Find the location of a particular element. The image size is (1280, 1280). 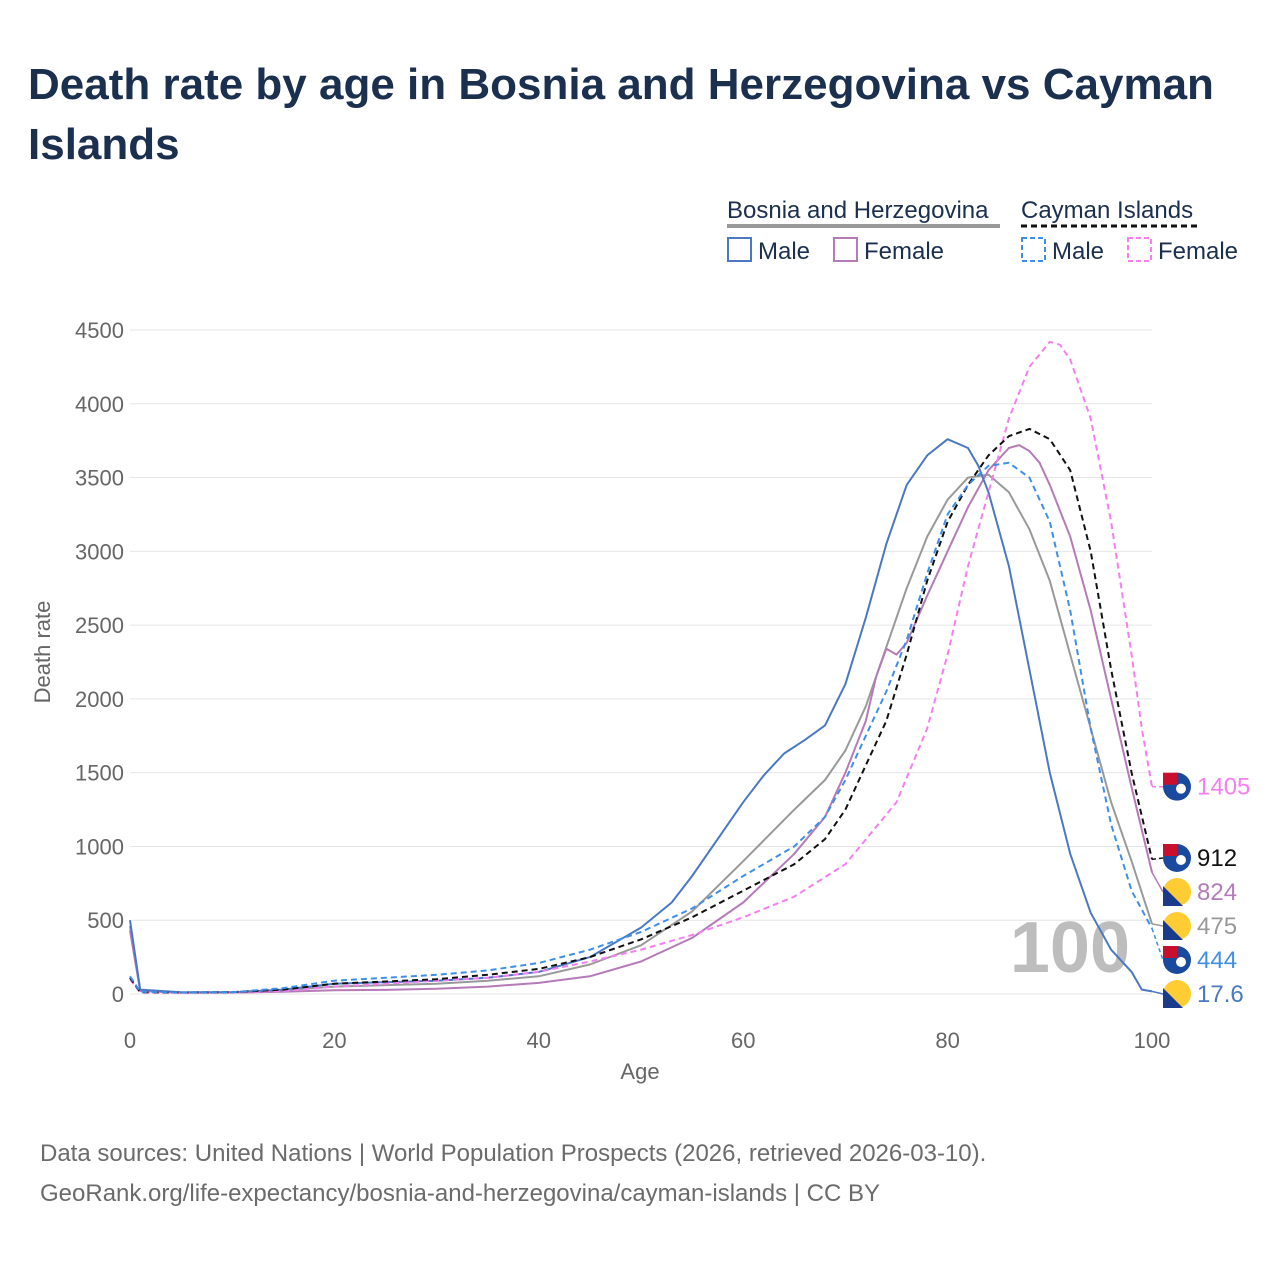

year-label: 100 is located at coordinates (1070, 948).